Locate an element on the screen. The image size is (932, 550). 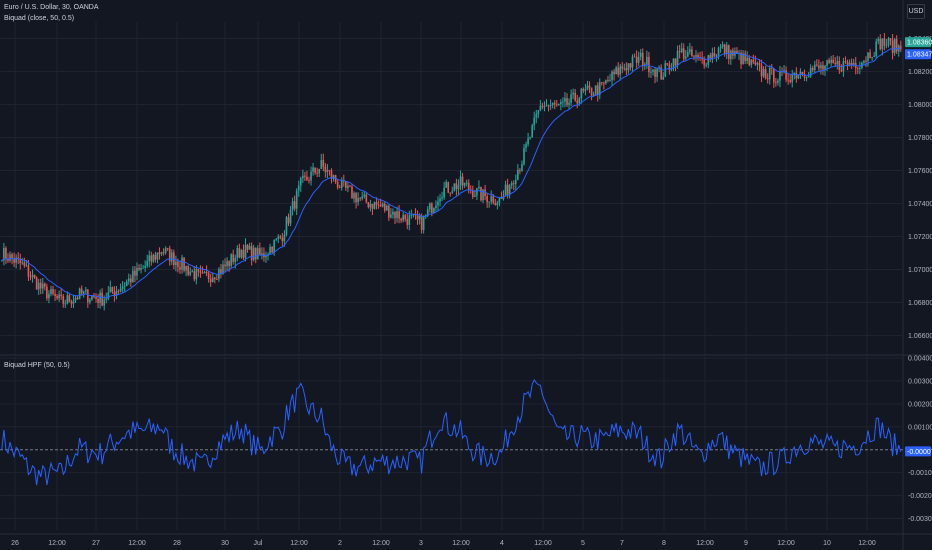
last-hpf-label: -0.00007 is located at coordinates (919, 452).